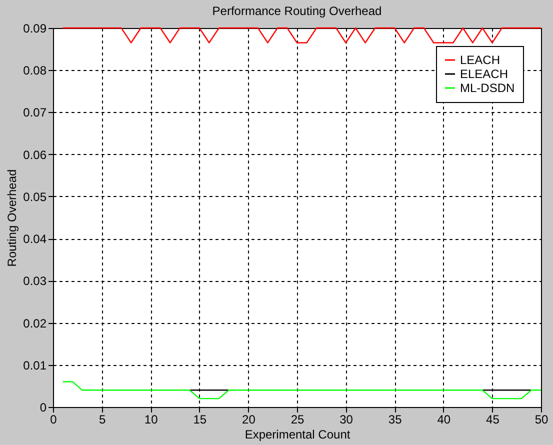  I want to click on x-tick-label: 5, so click(102, 419).